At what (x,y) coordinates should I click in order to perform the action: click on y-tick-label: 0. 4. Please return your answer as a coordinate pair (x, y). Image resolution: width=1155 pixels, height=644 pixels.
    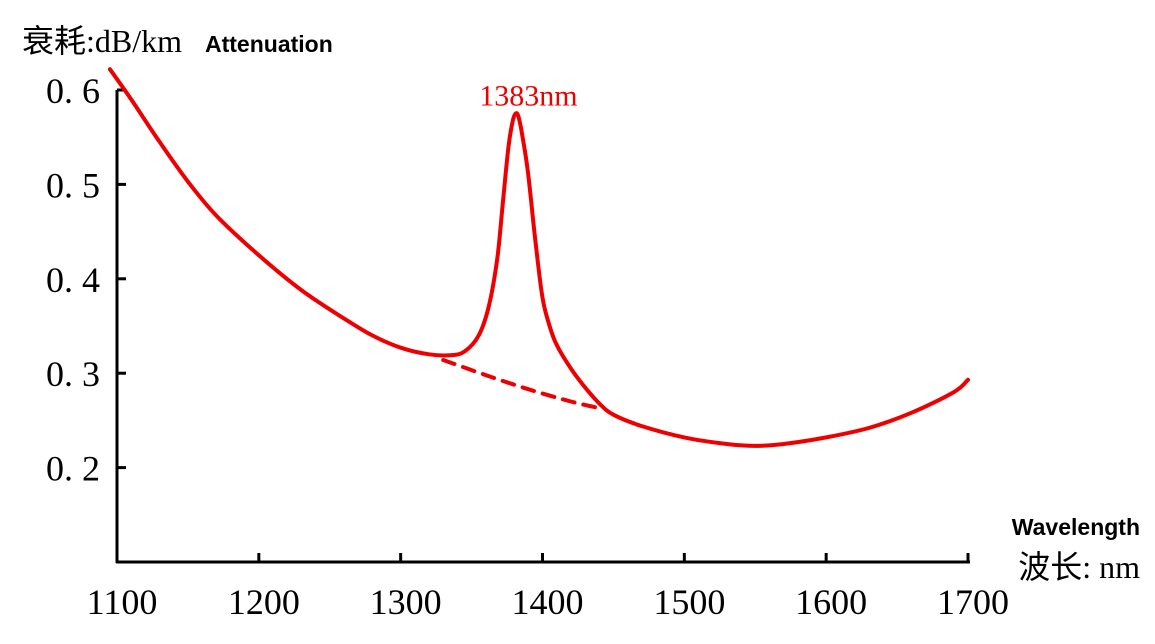
    Looking at the image, I should click on (73, 280).